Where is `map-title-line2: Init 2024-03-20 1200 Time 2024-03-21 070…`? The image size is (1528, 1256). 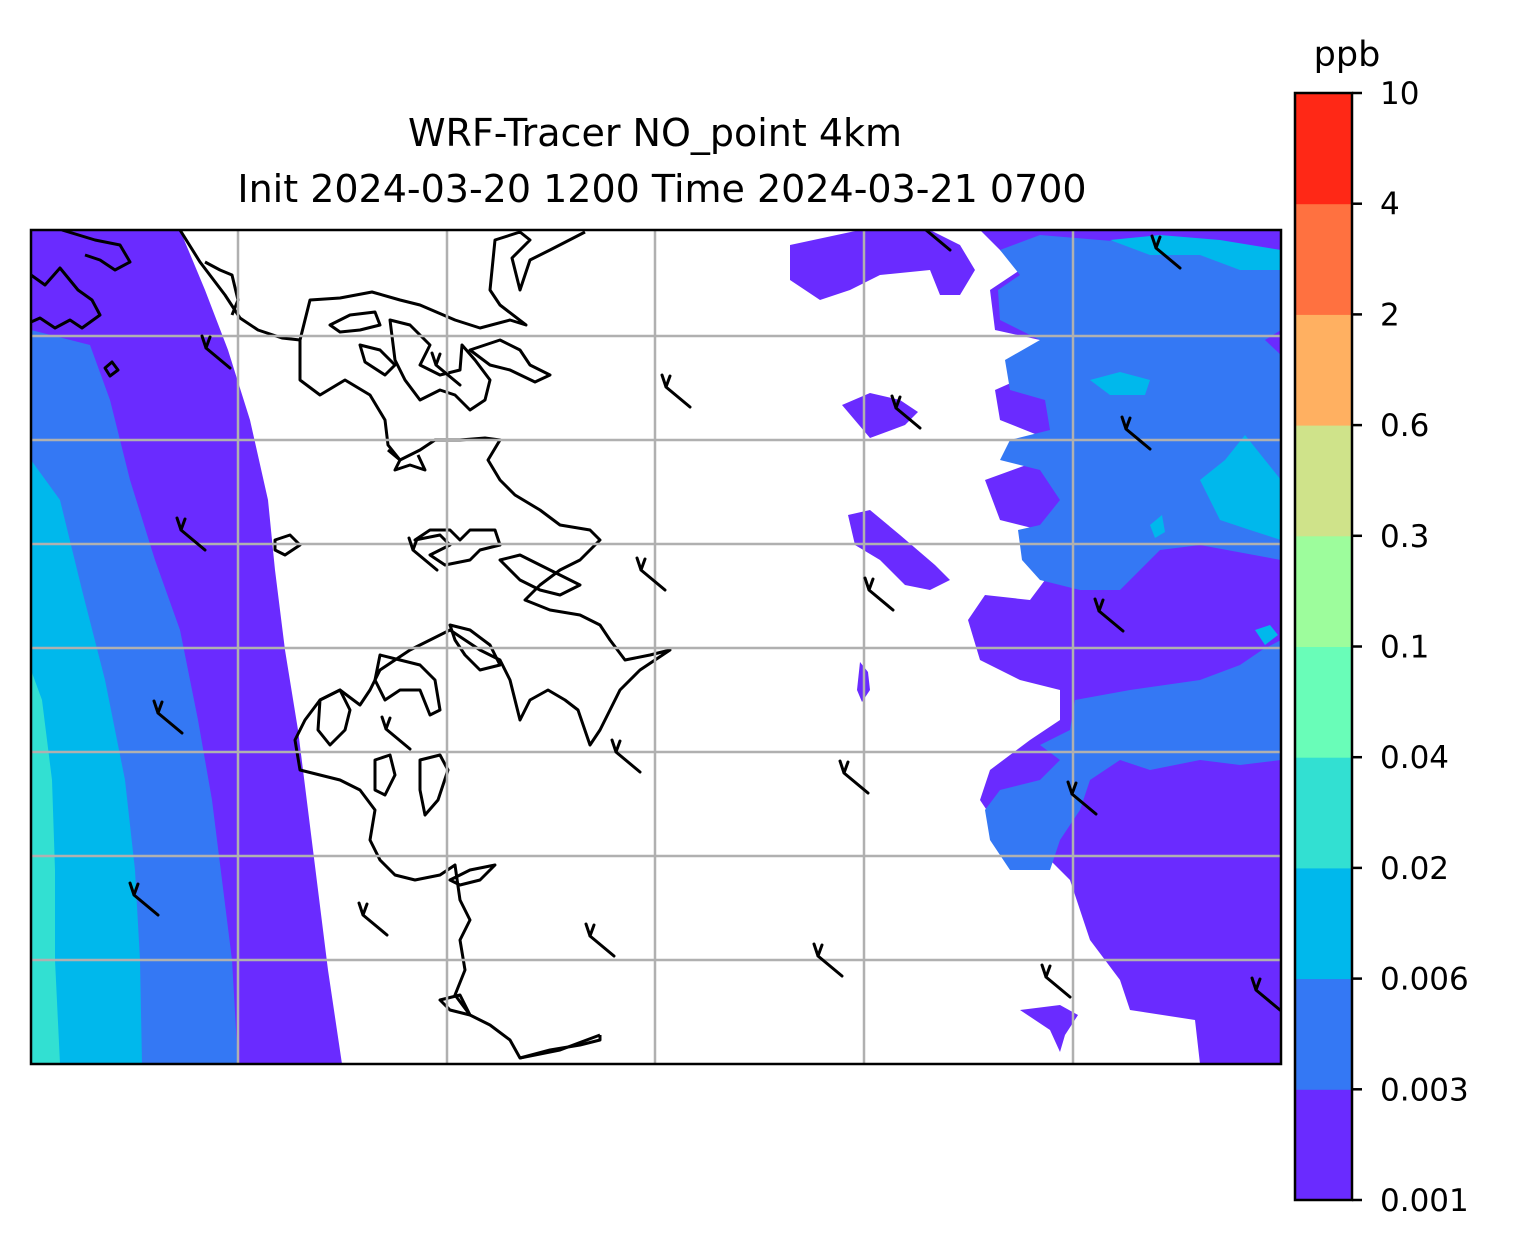 map-title-line2: Init 2024-03-20 1200 Time 2024-03-21 070… is located at coordinates (661, 189).